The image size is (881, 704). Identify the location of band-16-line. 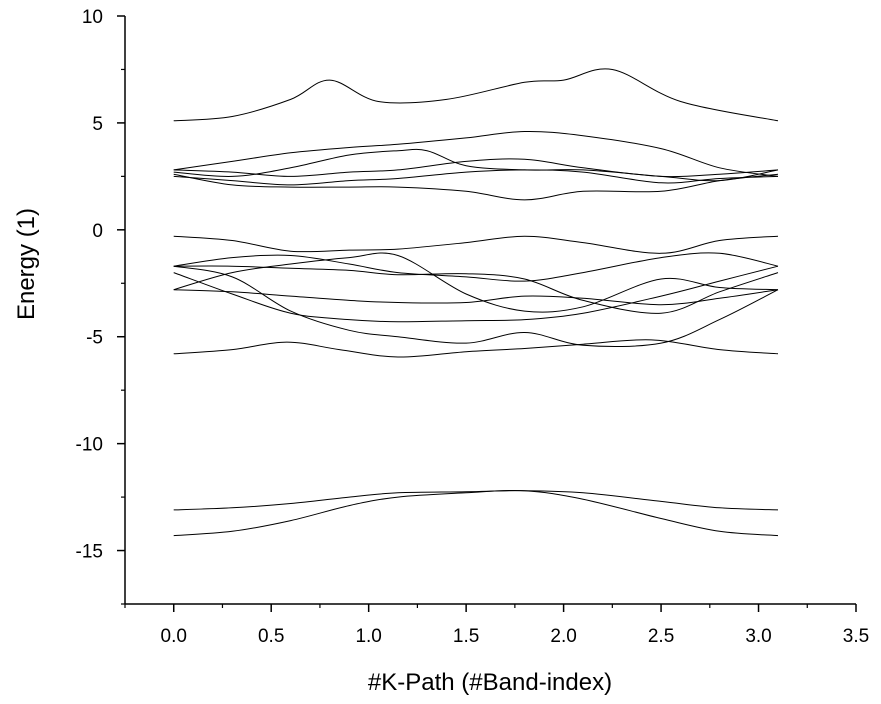
(476, 95).